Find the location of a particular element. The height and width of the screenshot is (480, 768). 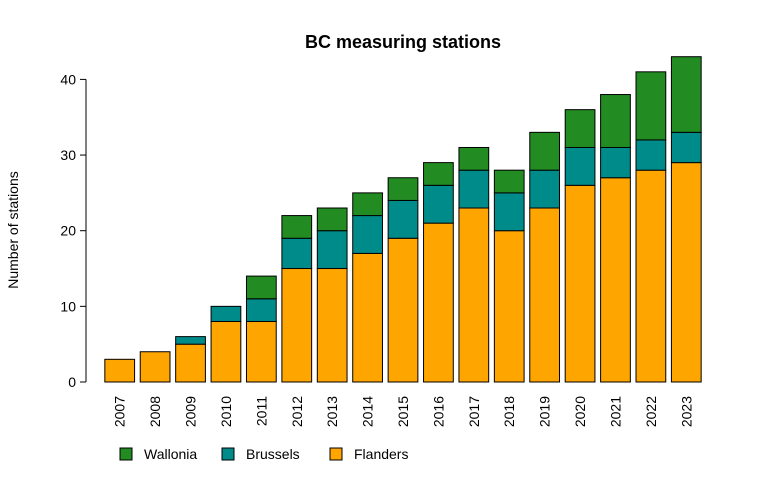

x-tick-label: 2021 is located at coordinates (615, 411).